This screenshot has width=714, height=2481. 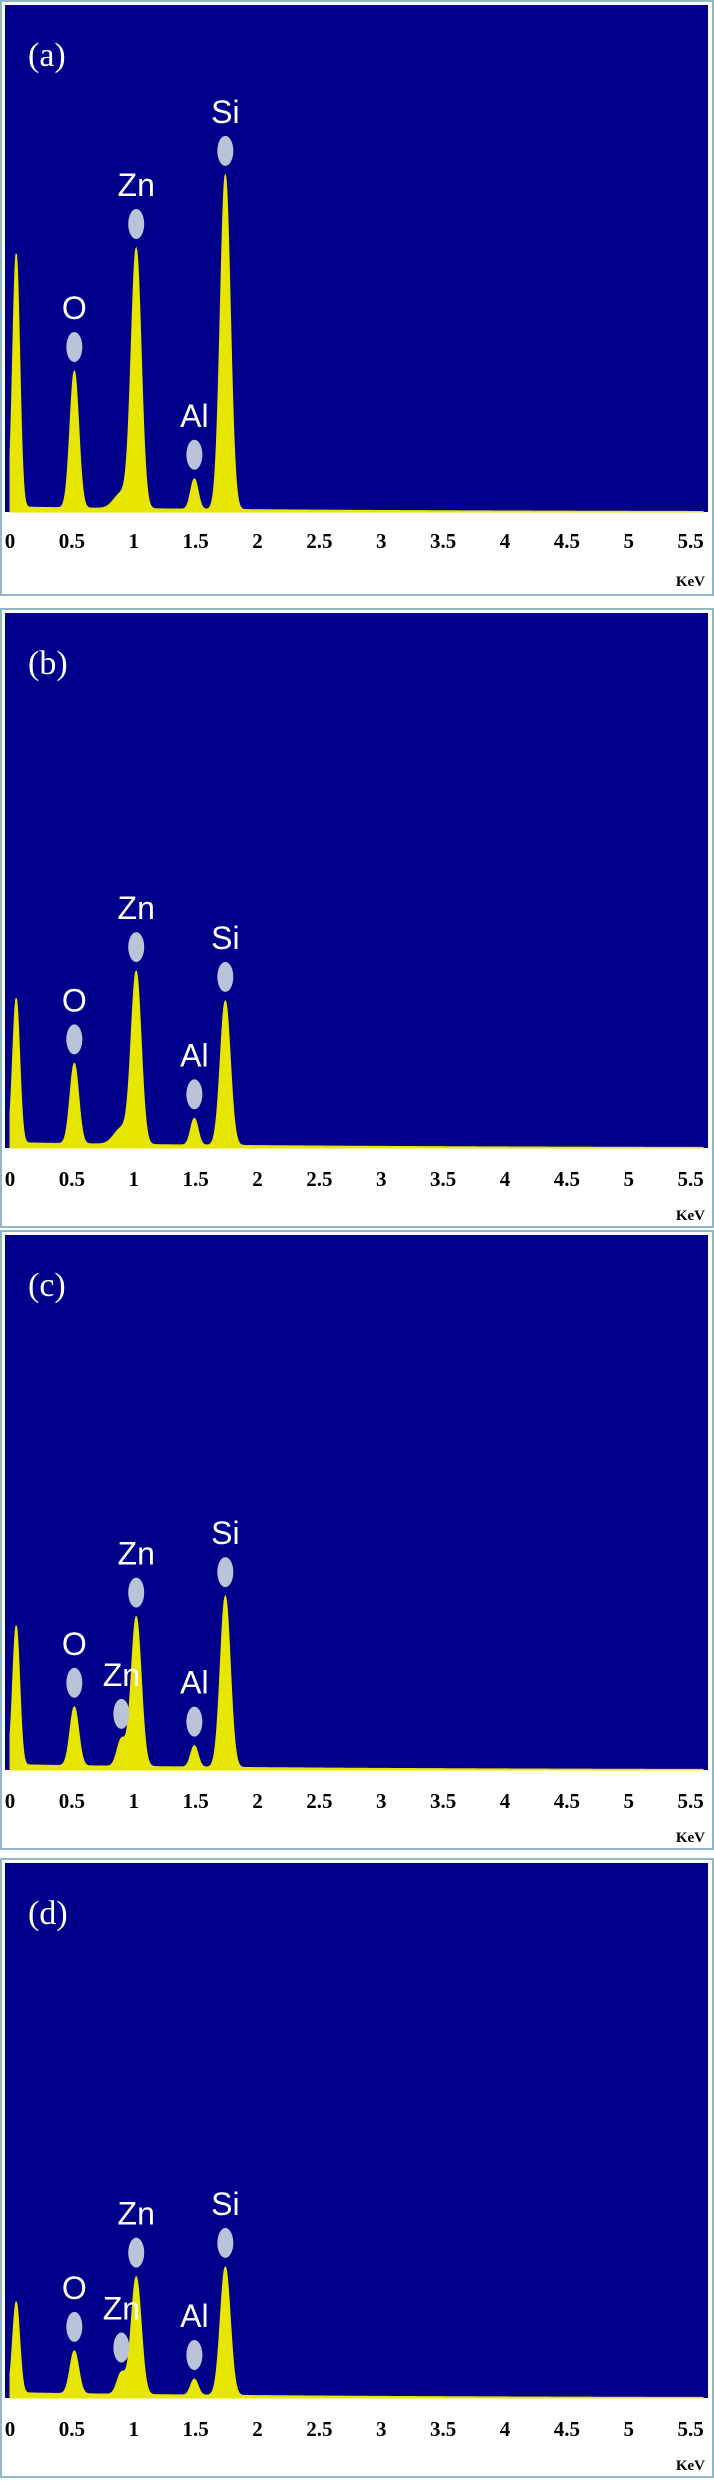 What do you see at coordinates (47, 1285) in the screenshot?
I see `panel-label: (c)` at bounding box center [47, 1285].